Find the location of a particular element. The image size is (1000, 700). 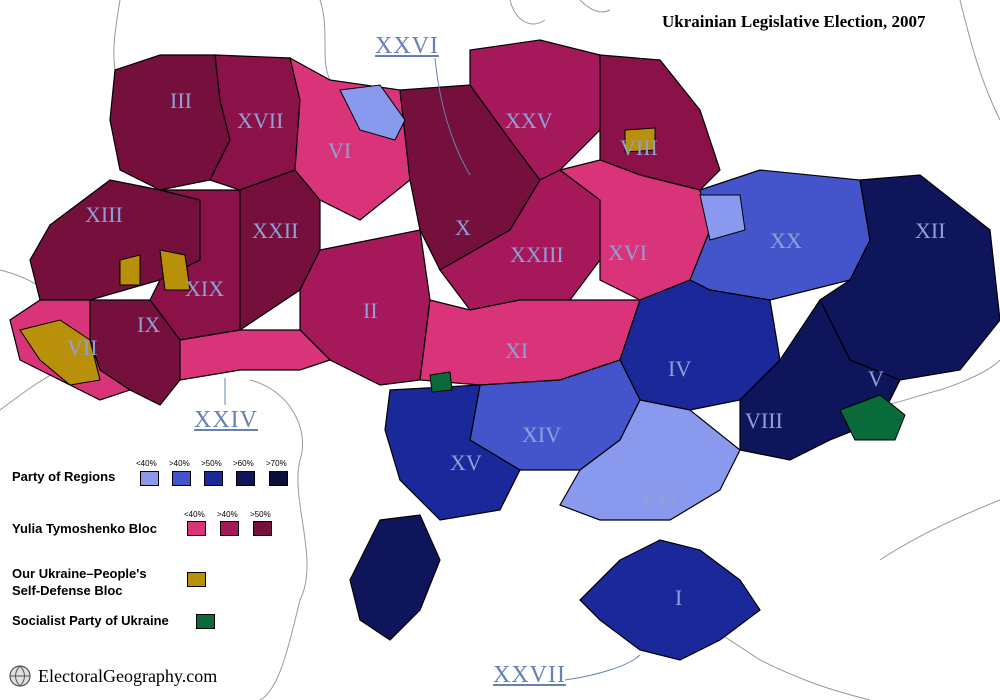

regions-light-area is located at coordinates (372, 112).